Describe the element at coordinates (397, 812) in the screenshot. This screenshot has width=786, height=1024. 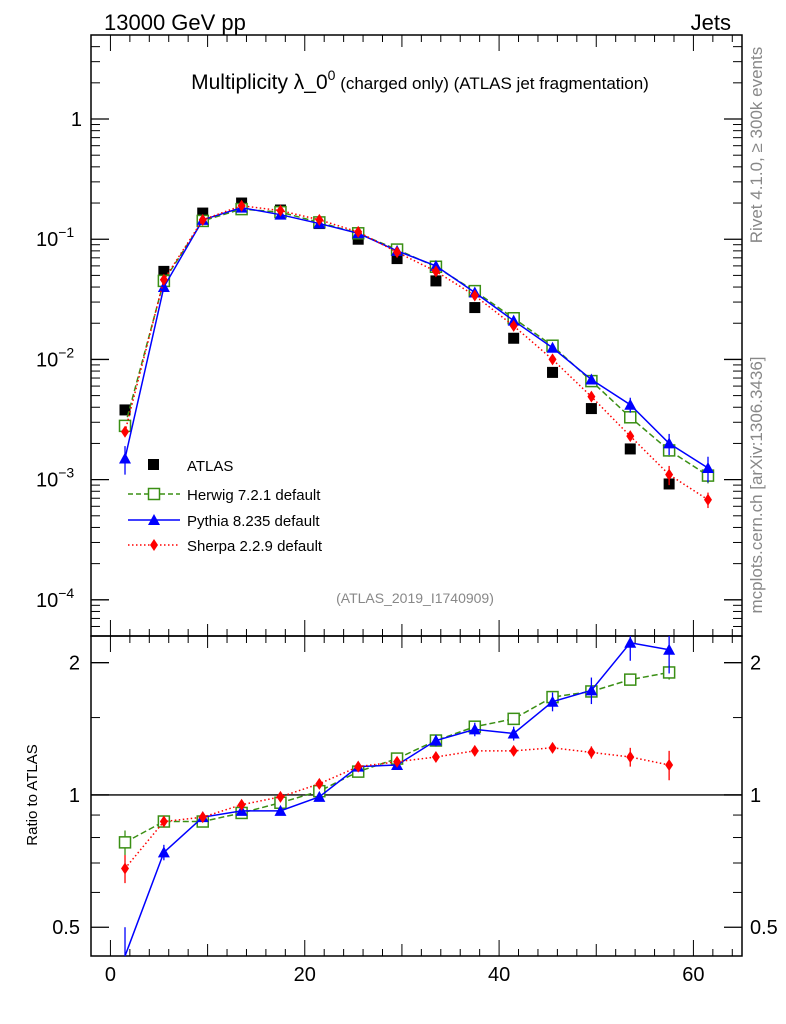
I see `ratio-series-sherpa` at that location.